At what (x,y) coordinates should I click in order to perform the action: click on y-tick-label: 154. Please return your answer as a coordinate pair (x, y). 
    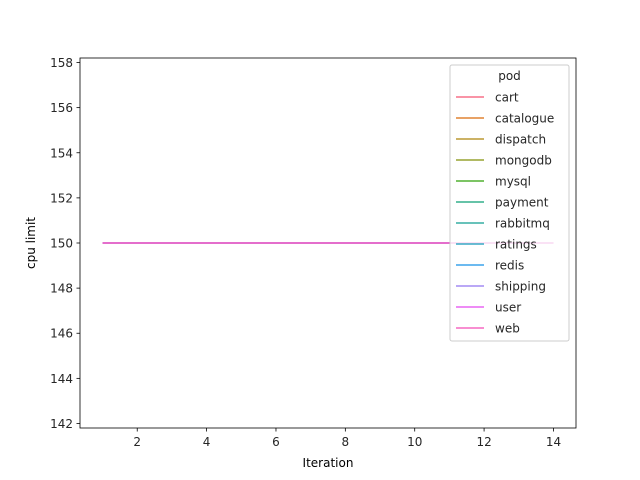
    Looking at the image, I should click on (61, 153).